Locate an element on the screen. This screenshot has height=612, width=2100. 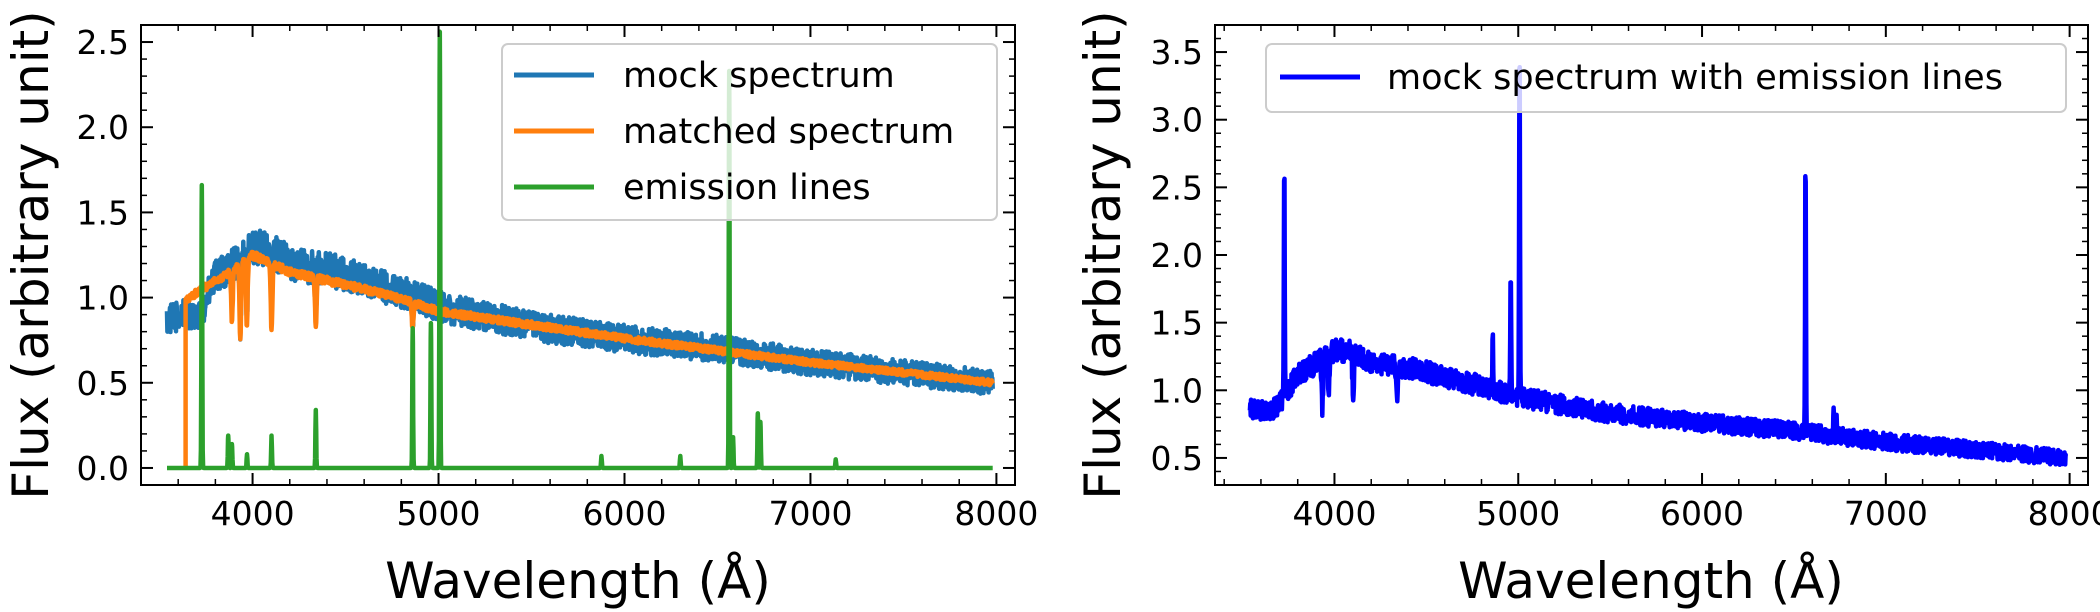
left-x-tick-label: 8000 is located at coordinates (996, 513).